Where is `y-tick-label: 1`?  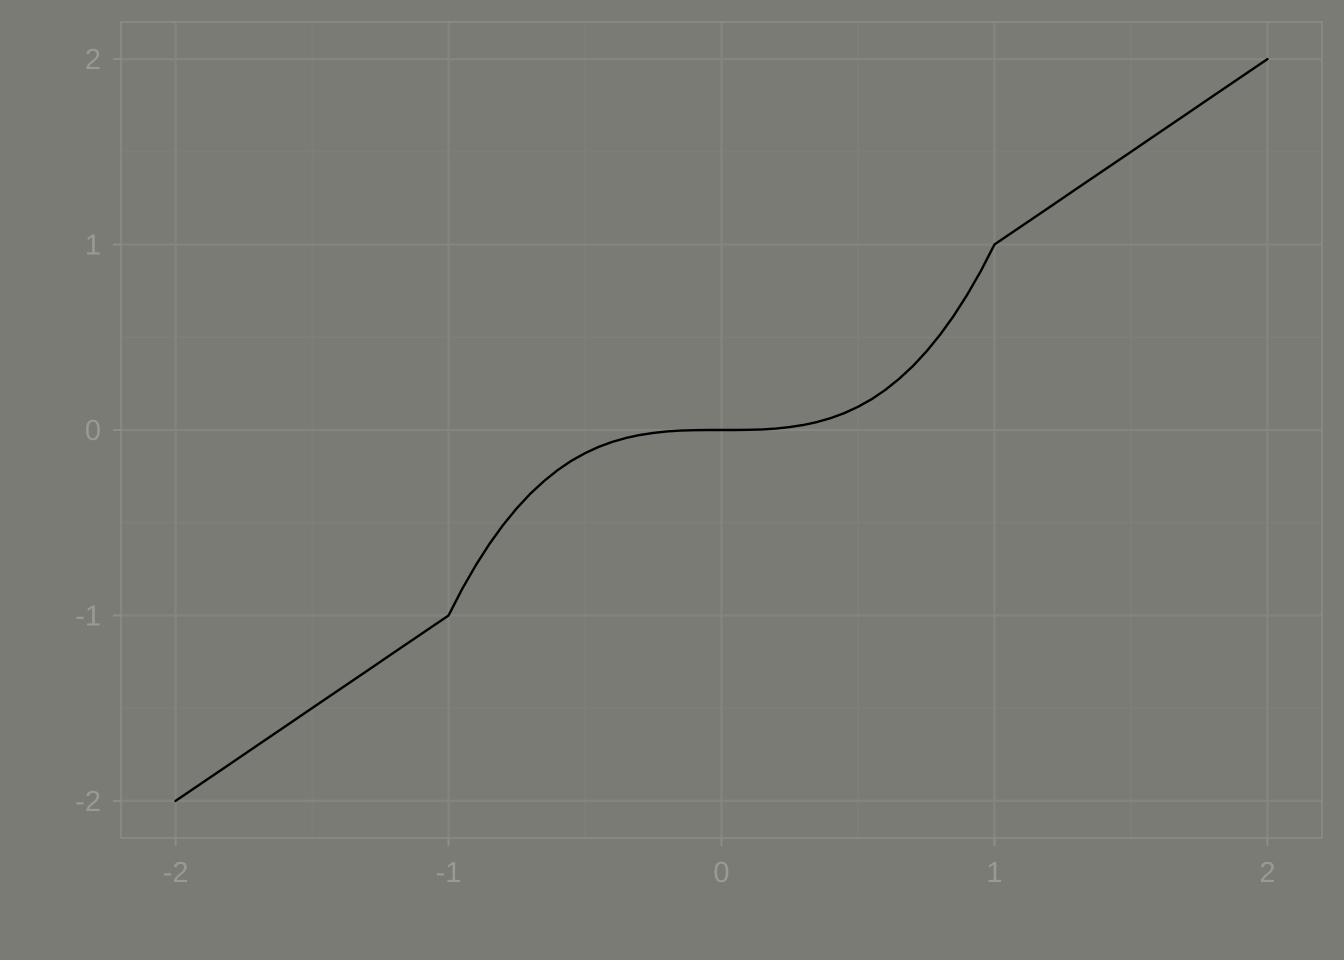 y-tick-label: 1 is located at coordinates (93, 246).